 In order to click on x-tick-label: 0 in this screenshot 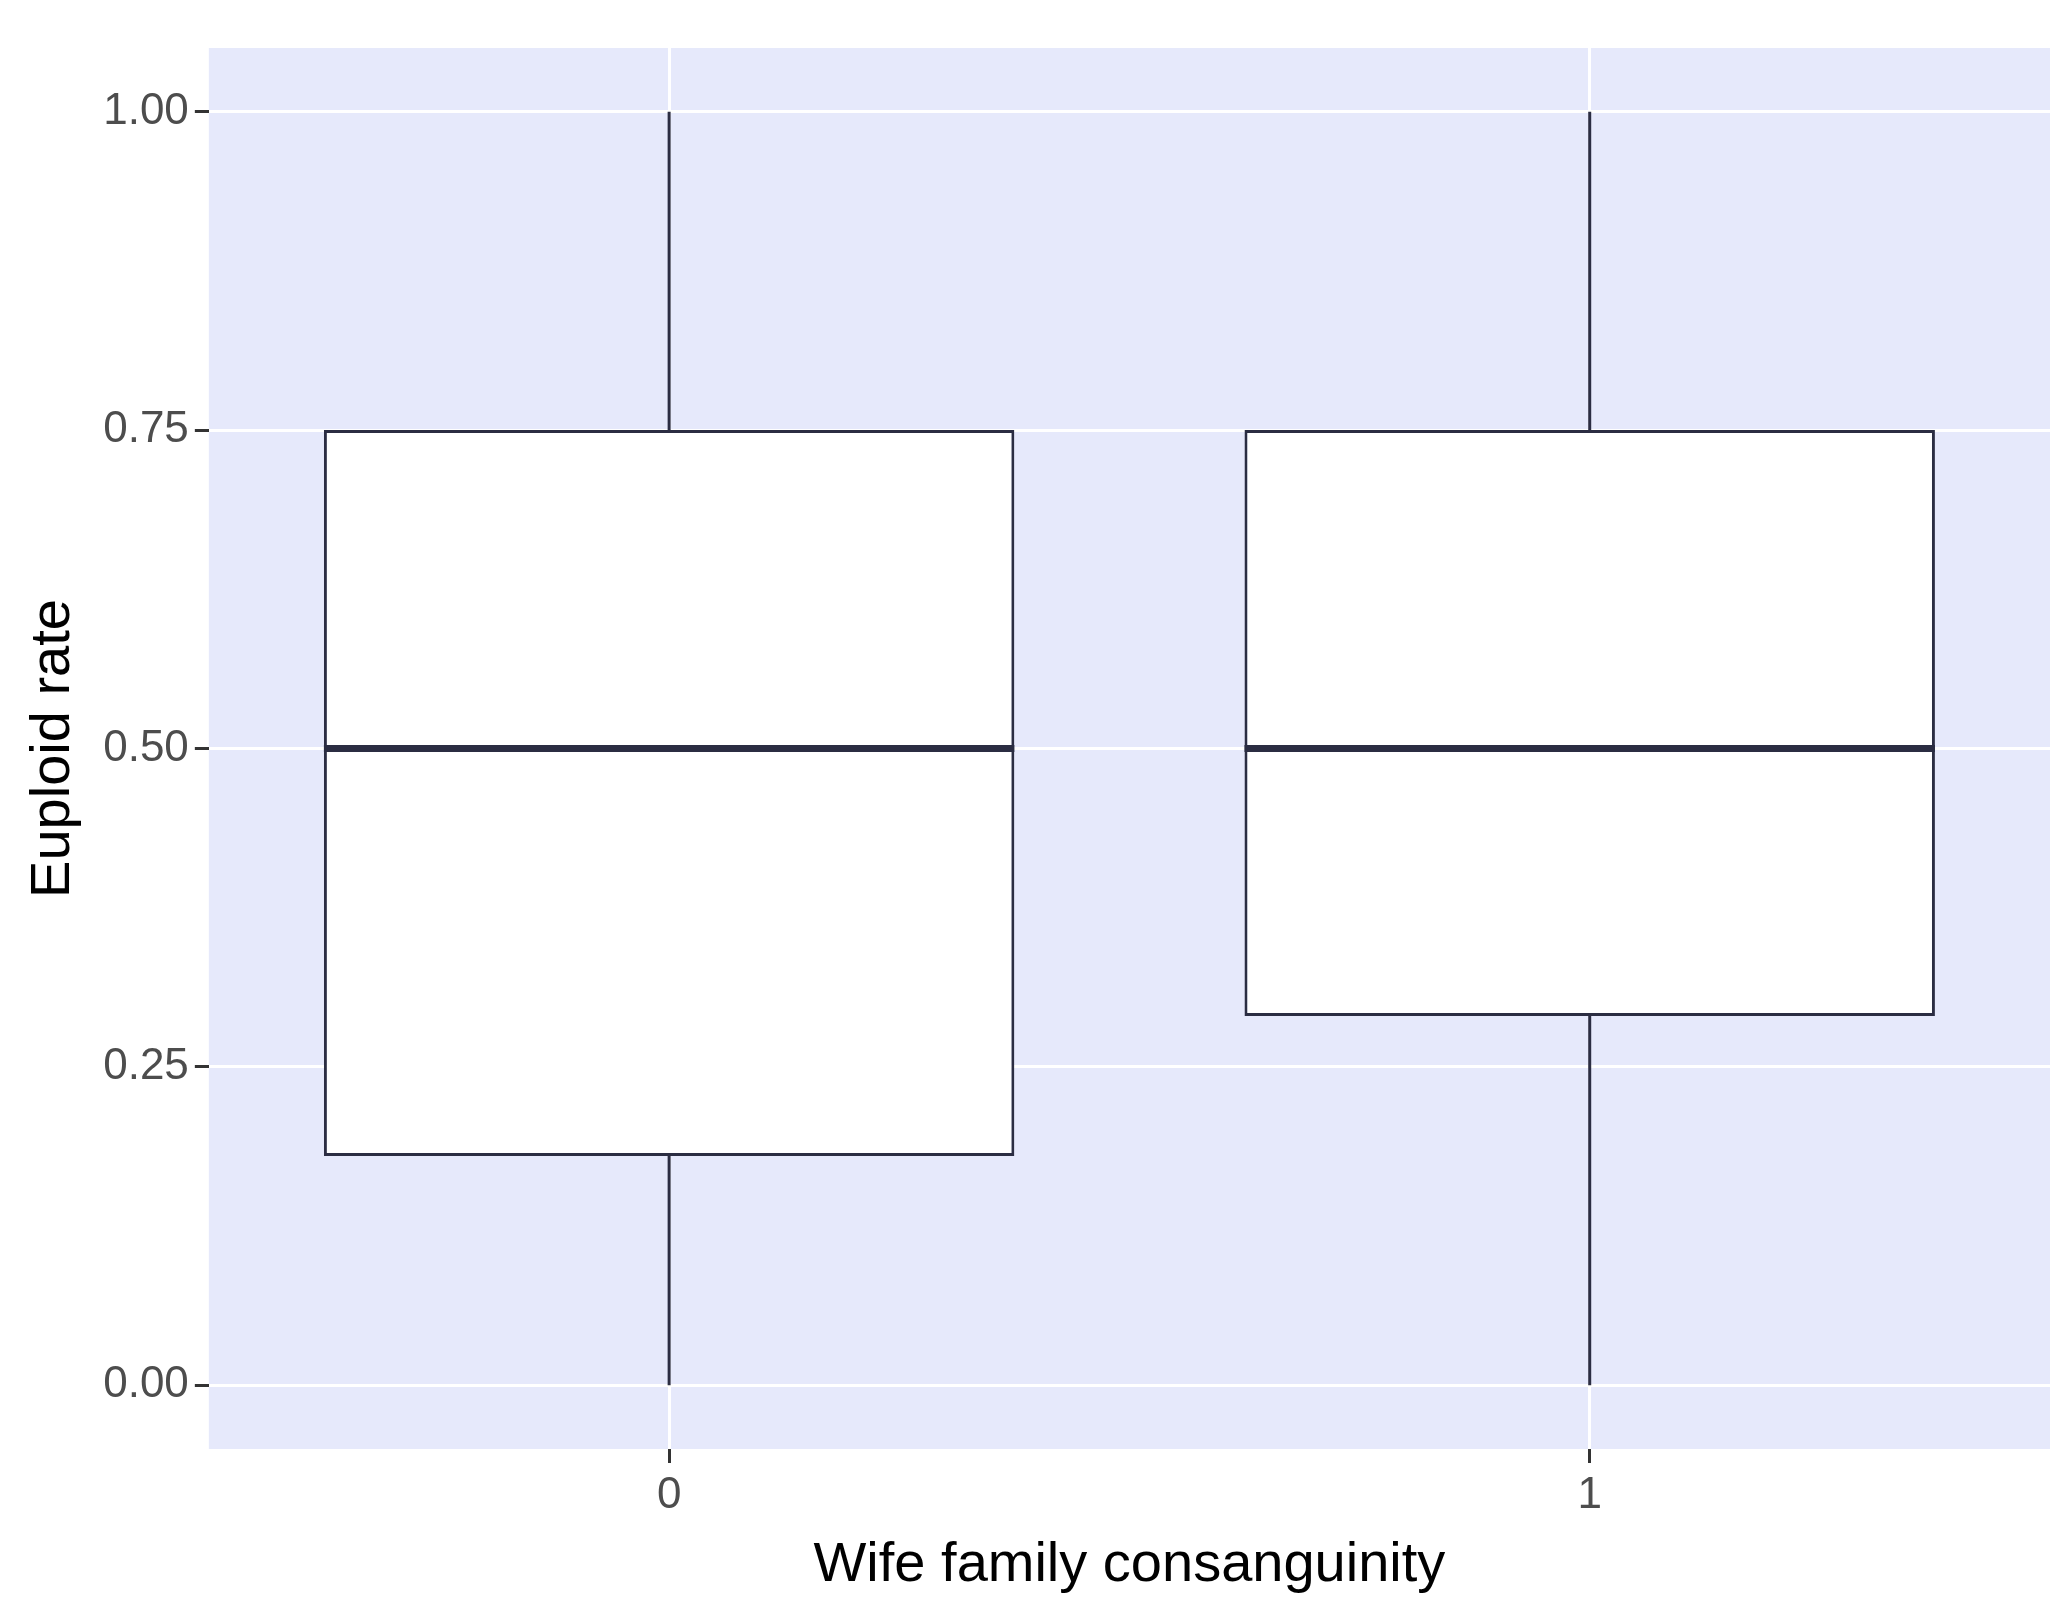, I will do `click(669, 1492)`.